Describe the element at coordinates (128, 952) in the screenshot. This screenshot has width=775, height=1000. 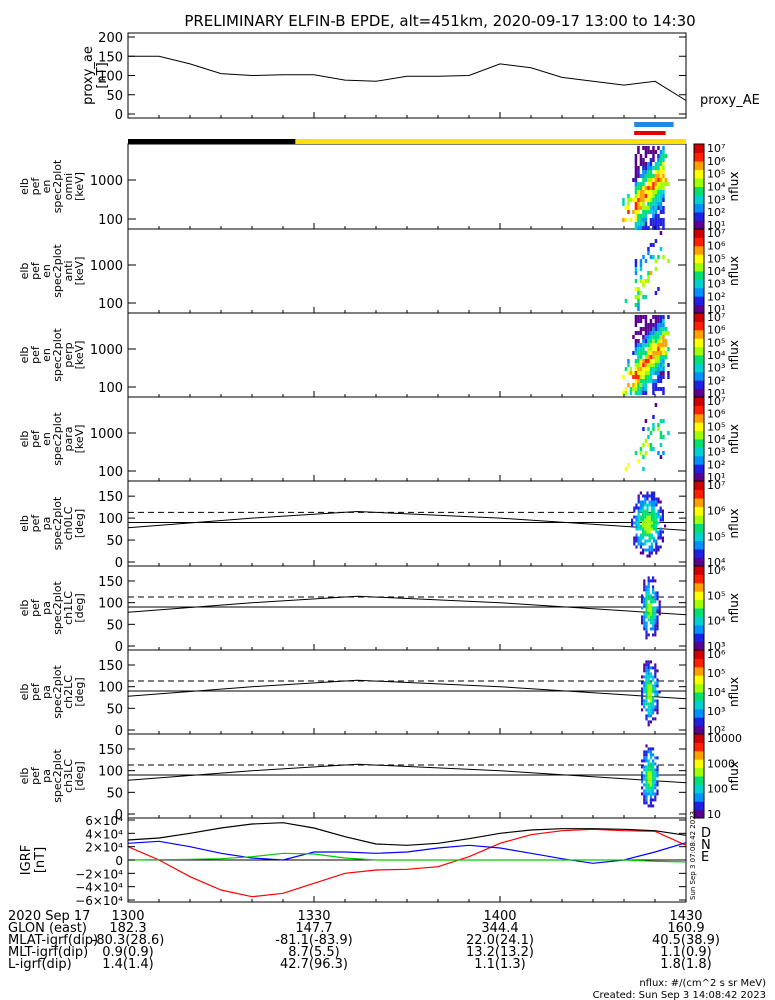
I see `ephemeris-value: 0.9(0.9)` at that location.